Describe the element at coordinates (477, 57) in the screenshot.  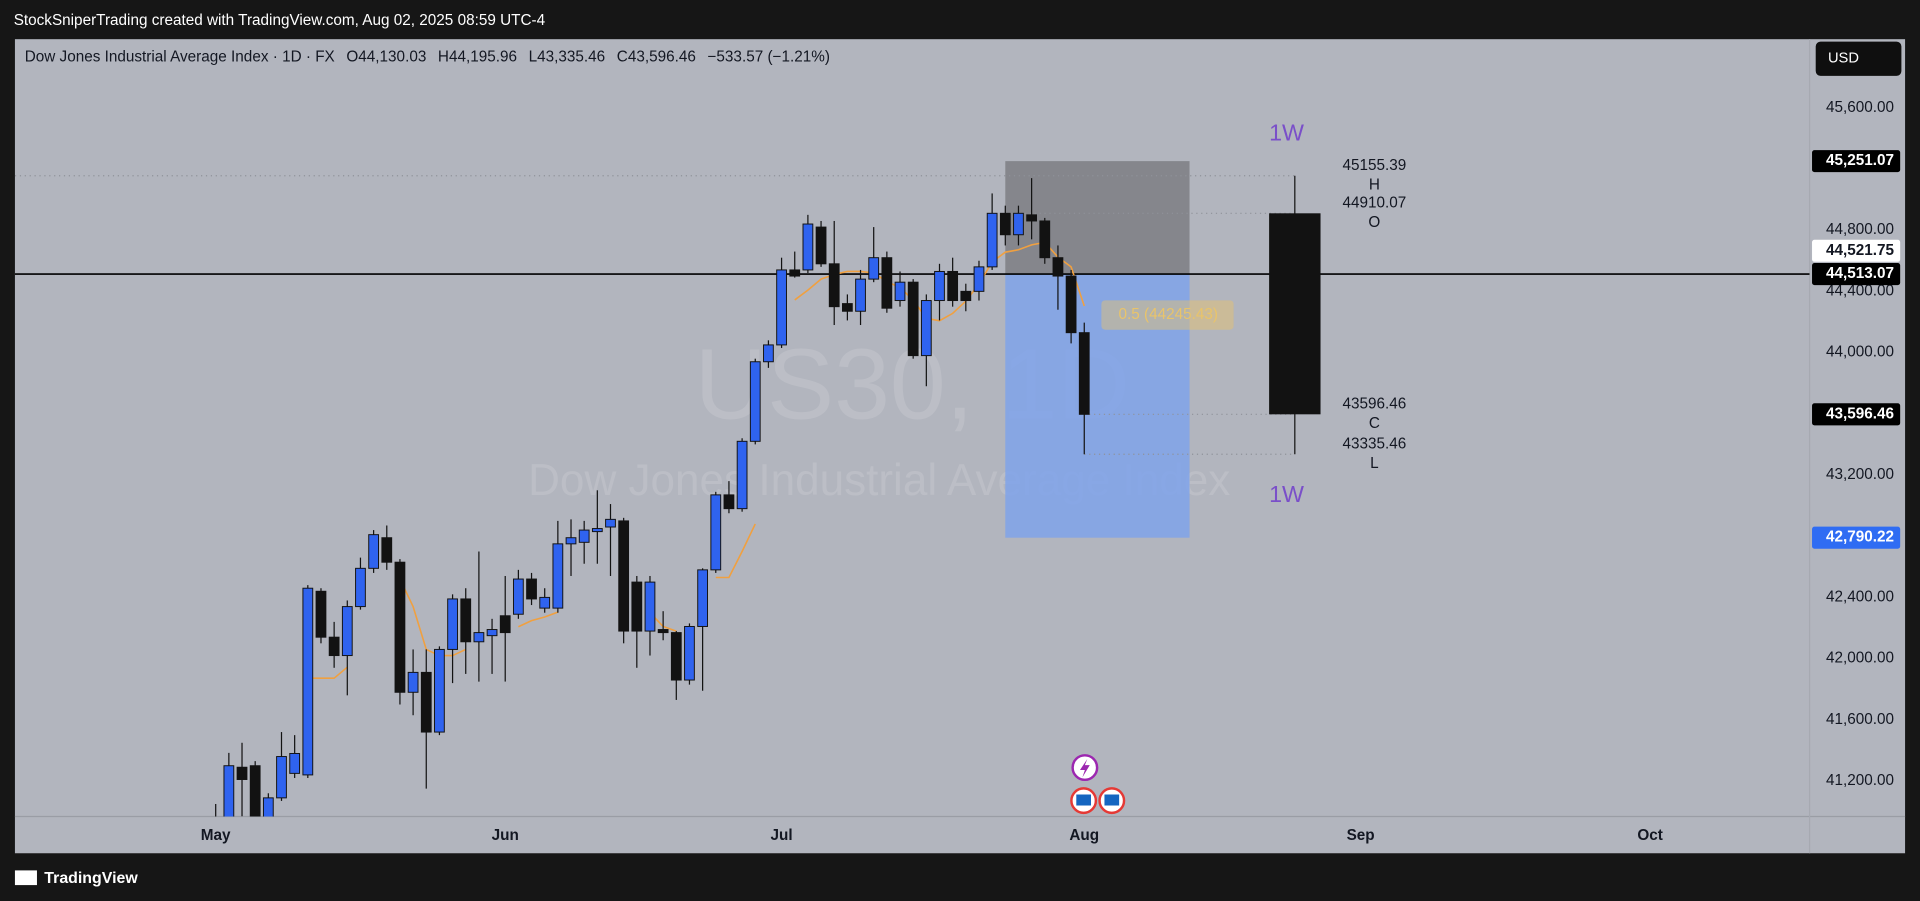
I see `legend-high: H44,195.96` at that location.